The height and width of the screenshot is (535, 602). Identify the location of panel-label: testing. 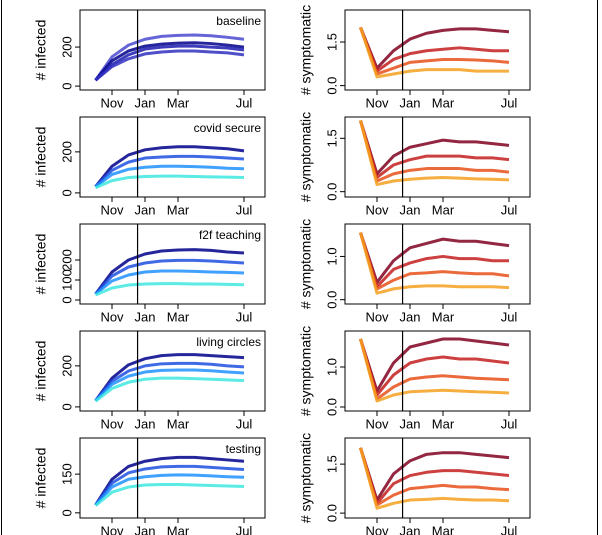
(243, 449).